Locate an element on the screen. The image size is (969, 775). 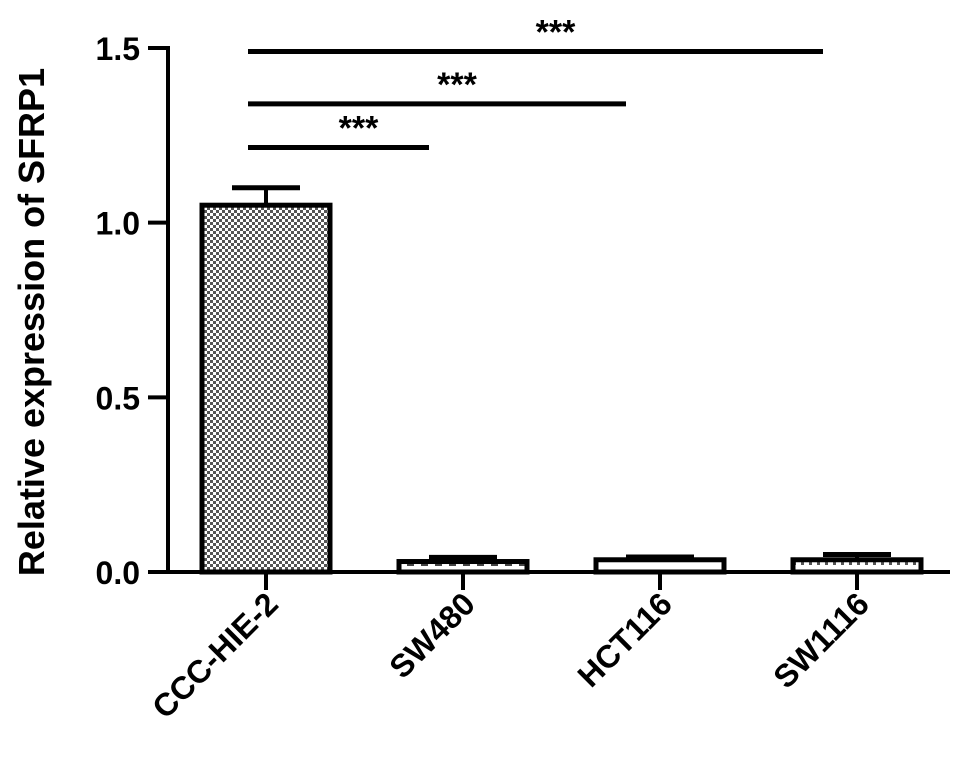
x-tick-label: SW480 is located at coordinates (432, 635).